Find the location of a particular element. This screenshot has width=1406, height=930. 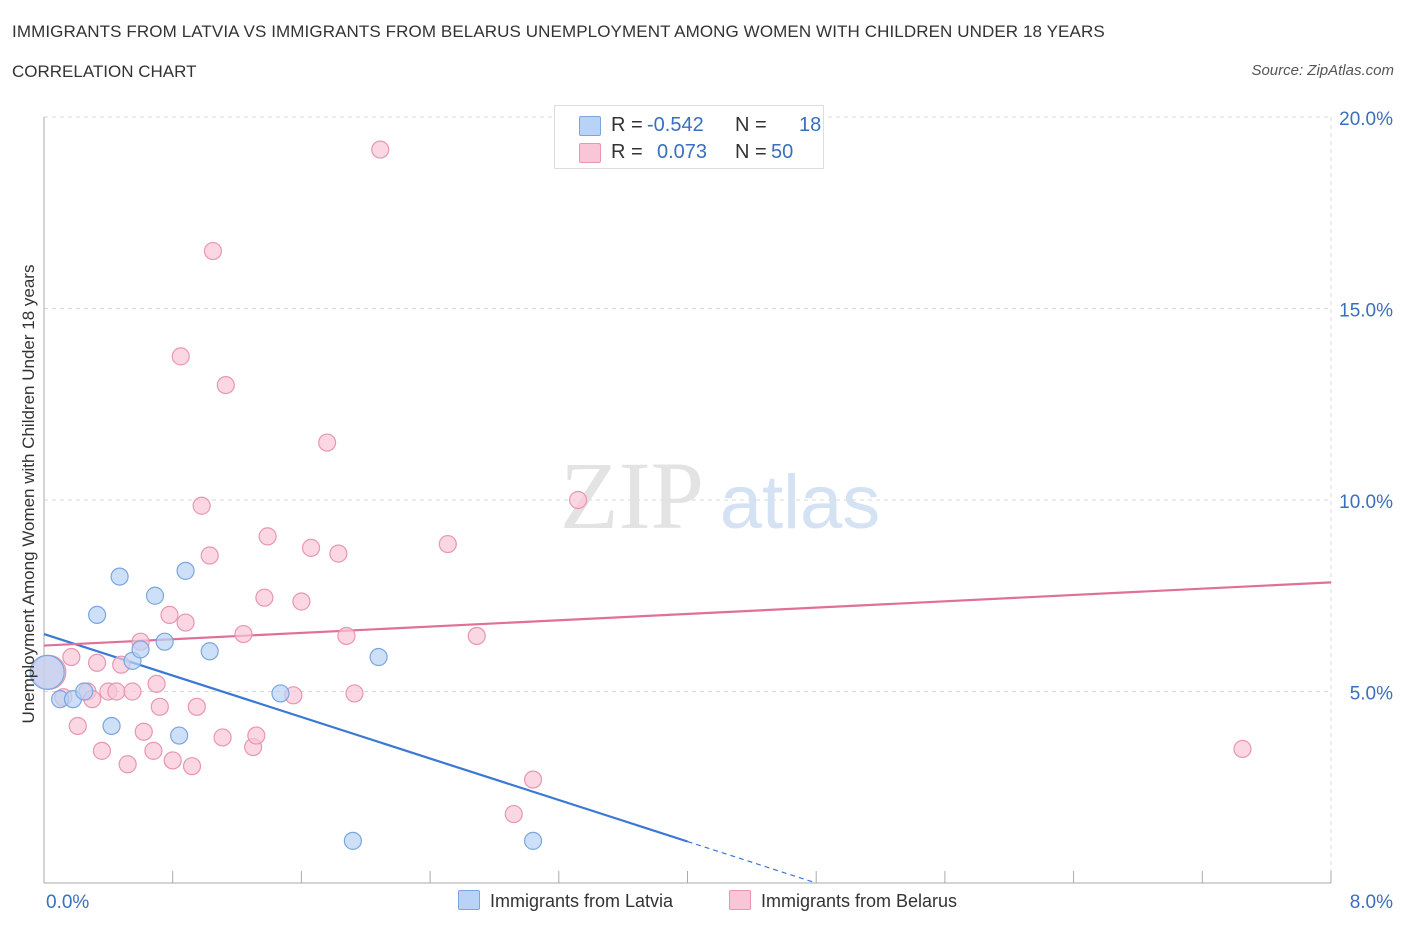

chart-subtitle: CORRELATION CHART is located at coordinates (104, 71).